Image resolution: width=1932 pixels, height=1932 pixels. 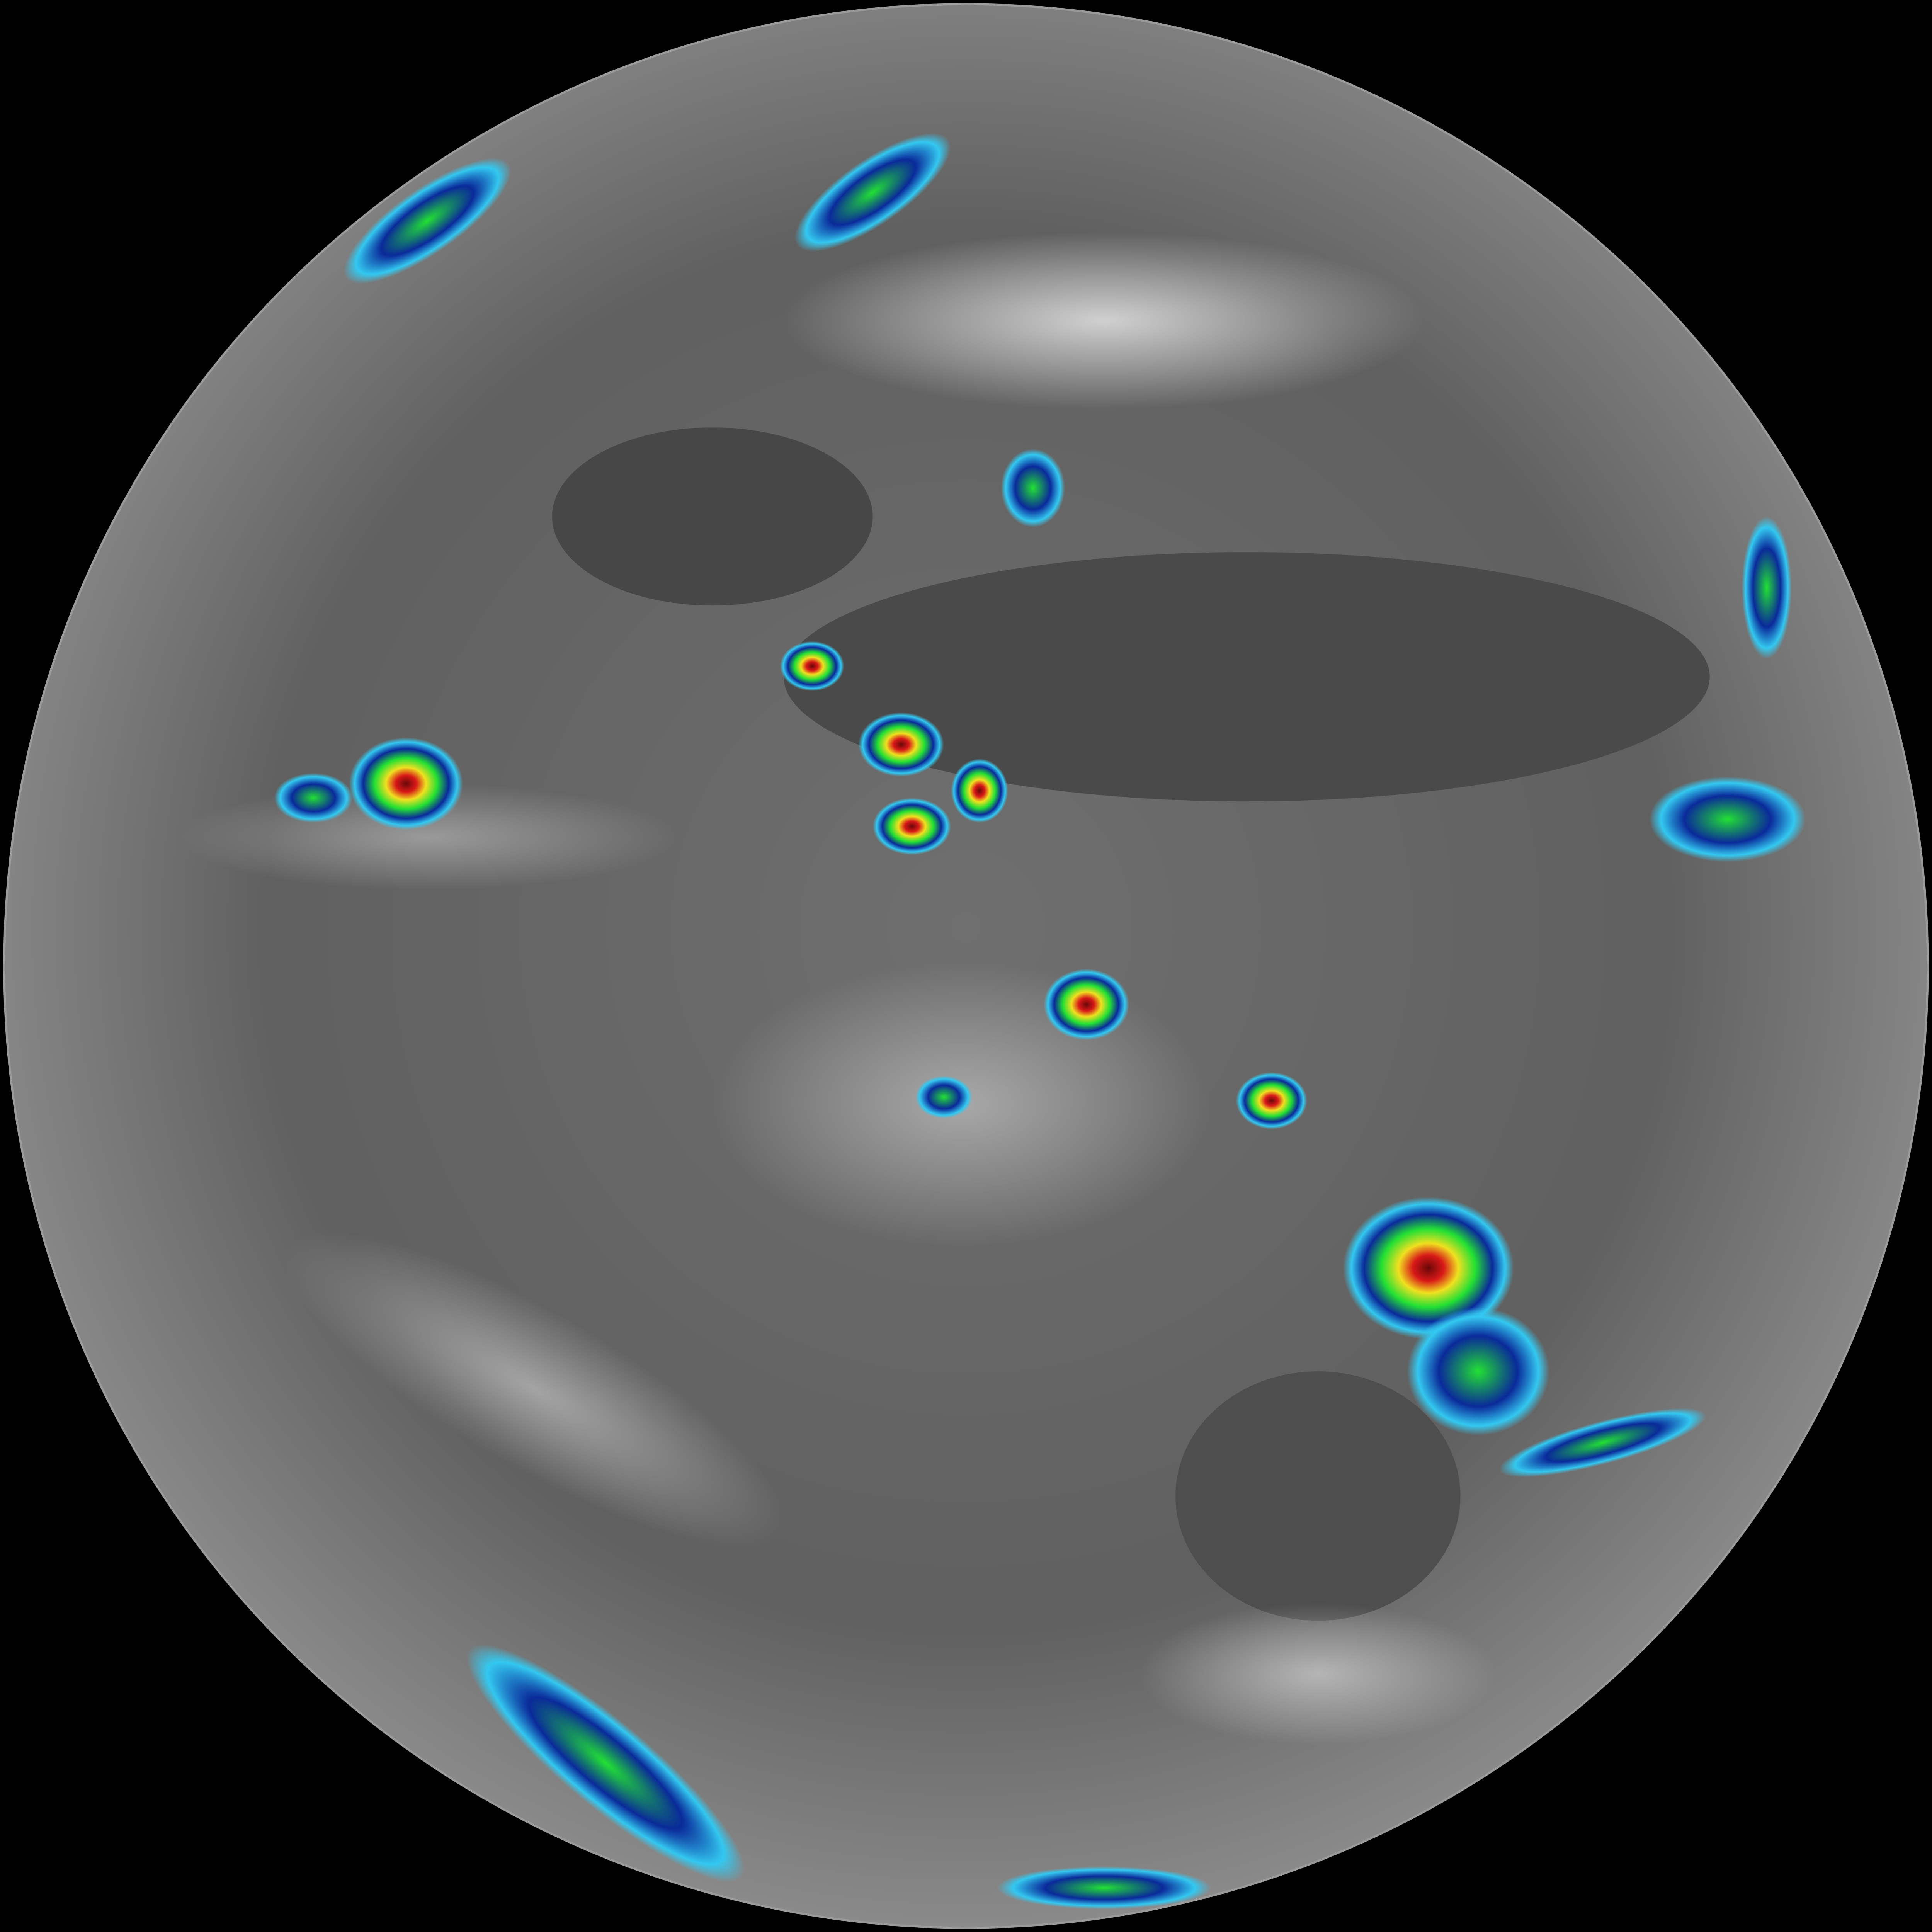 I want to click on gulf-of-mexico, so click(x=713, y=517).